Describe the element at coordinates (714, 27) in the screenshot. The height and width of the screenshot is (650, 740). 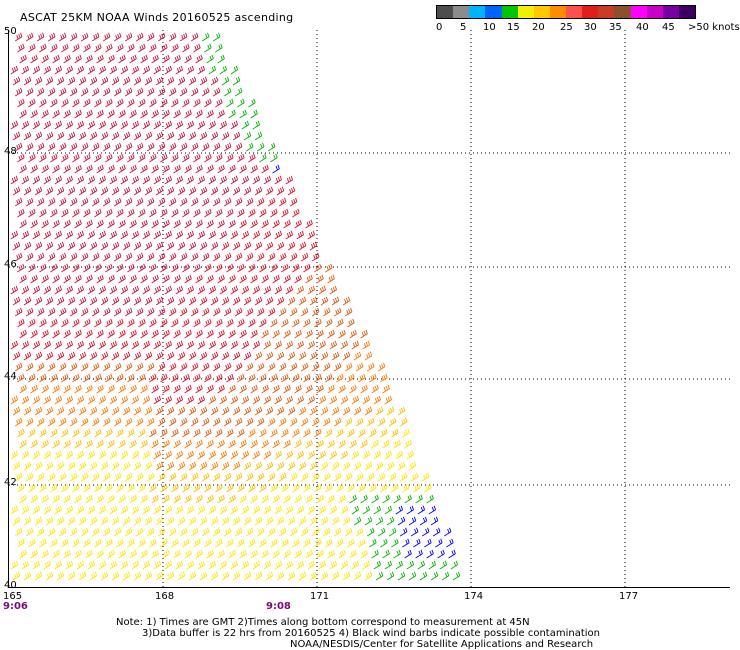
I see `colorbar-label: >50 knots` at that location.